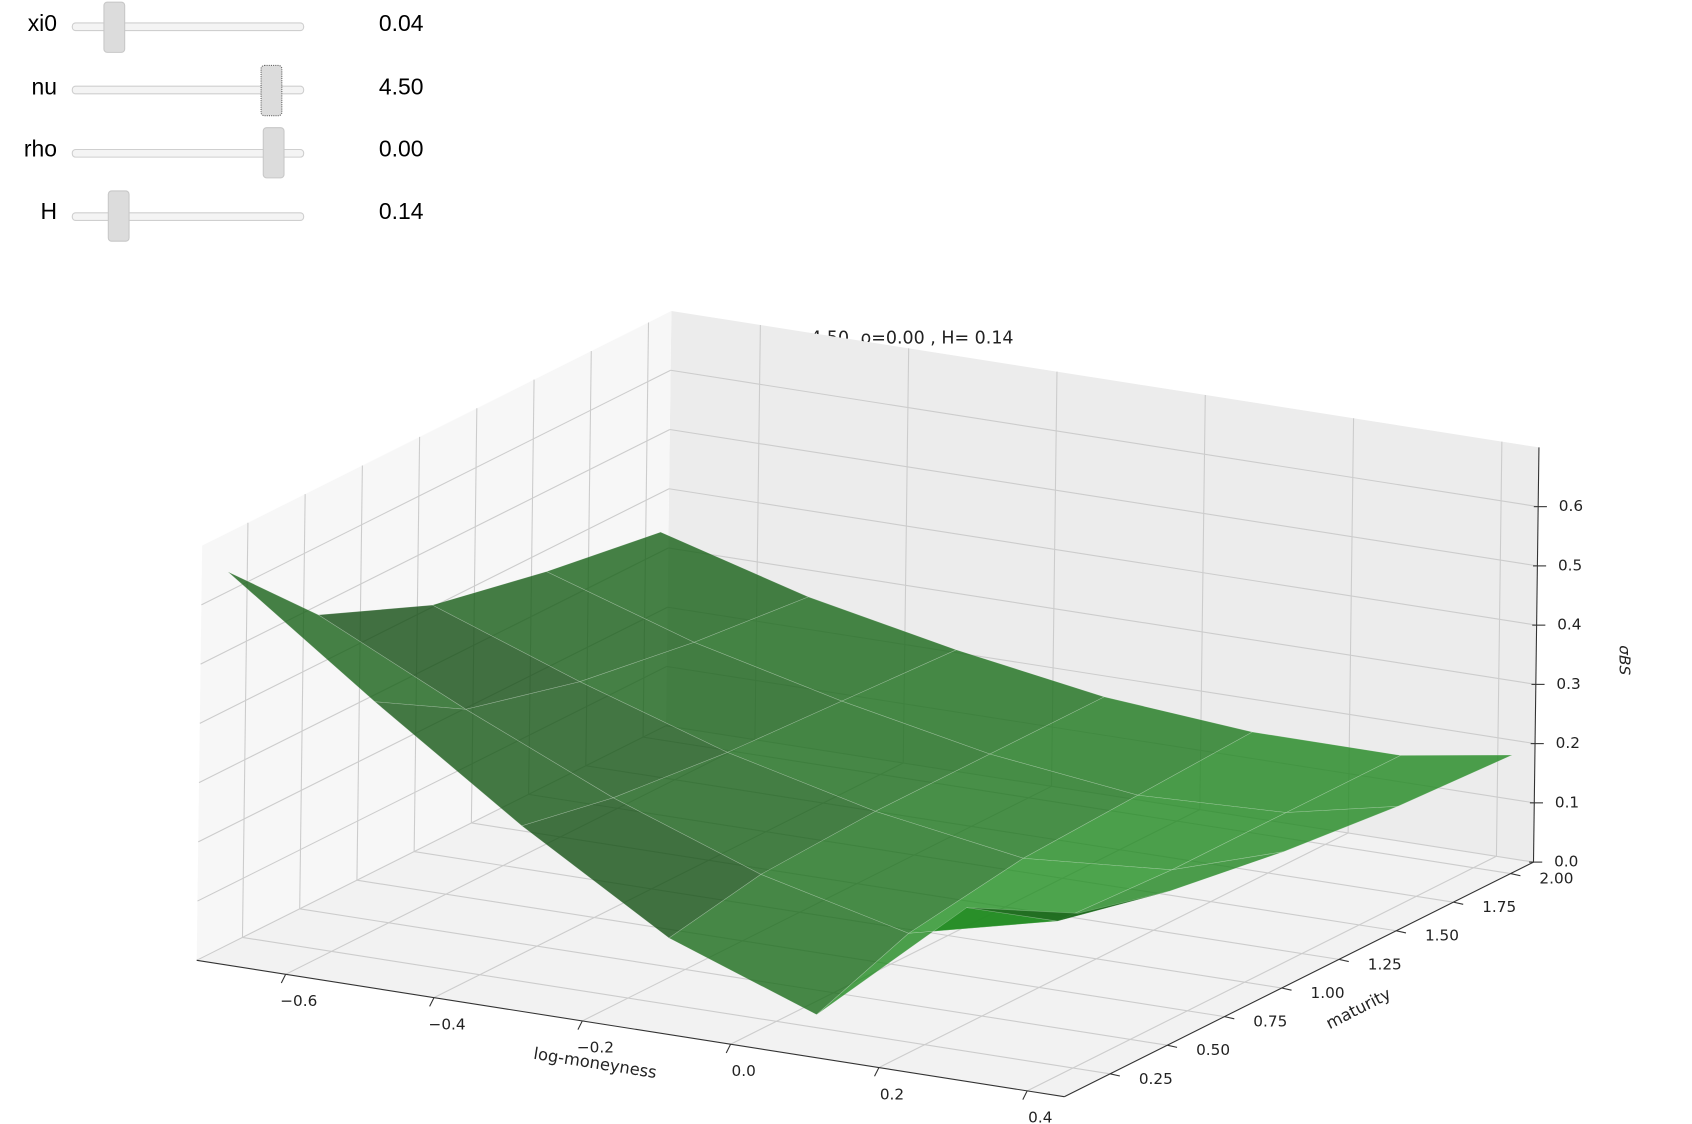 Image resolution: width=1692 pixels, height=1124 pixels. I want to click on z-tick-label: 0.4, so click(1569, 625).